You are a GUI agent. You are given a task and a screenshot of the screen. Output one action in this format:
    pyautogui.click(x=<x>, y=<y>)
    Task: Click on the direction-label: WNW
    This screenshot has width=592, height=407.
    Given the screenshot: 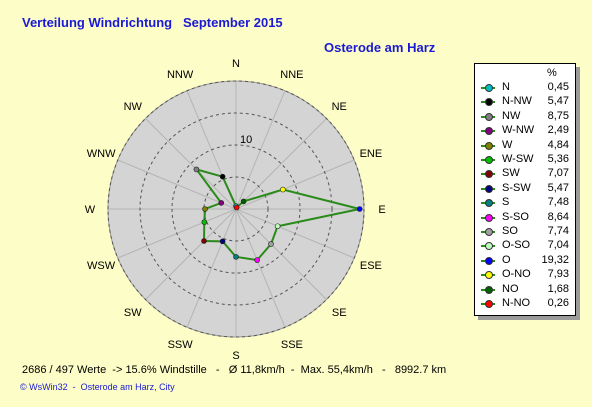 What is the action you would take?
    pyautogui.click(x=101, y=154)
    